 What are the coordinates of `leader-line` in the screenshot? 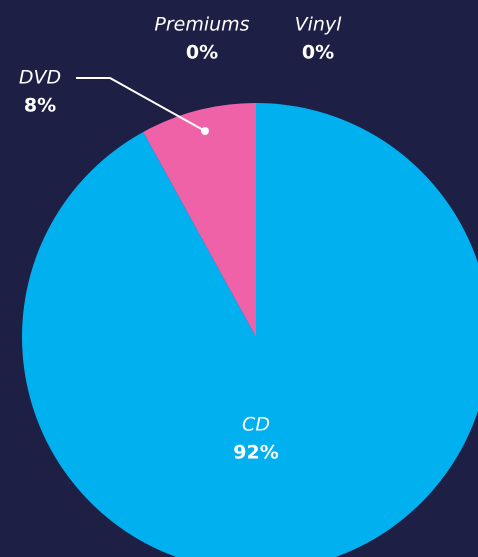 It's located at (141, 104).